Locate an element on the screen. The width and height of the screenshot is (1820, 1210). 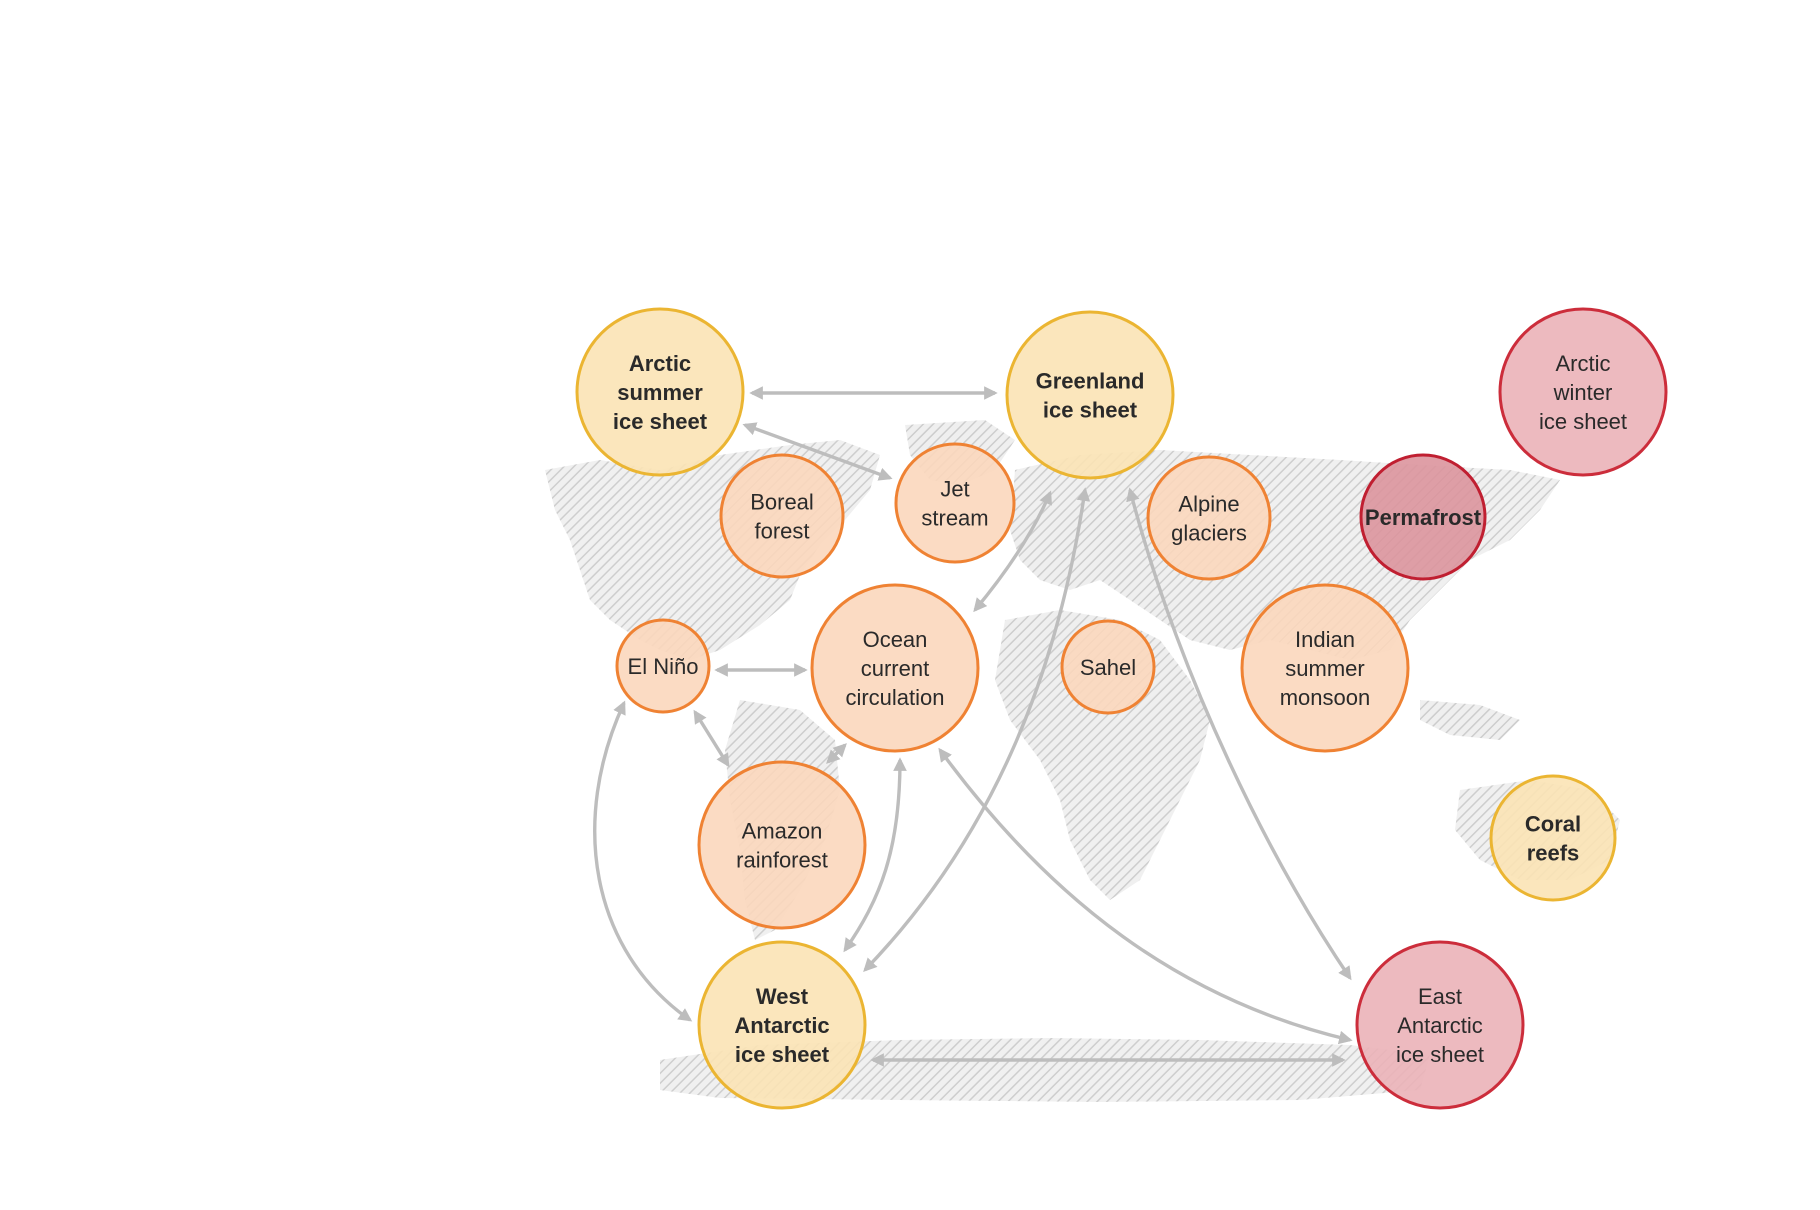
node-circle-alpine is located at coordinates (1209, 518).